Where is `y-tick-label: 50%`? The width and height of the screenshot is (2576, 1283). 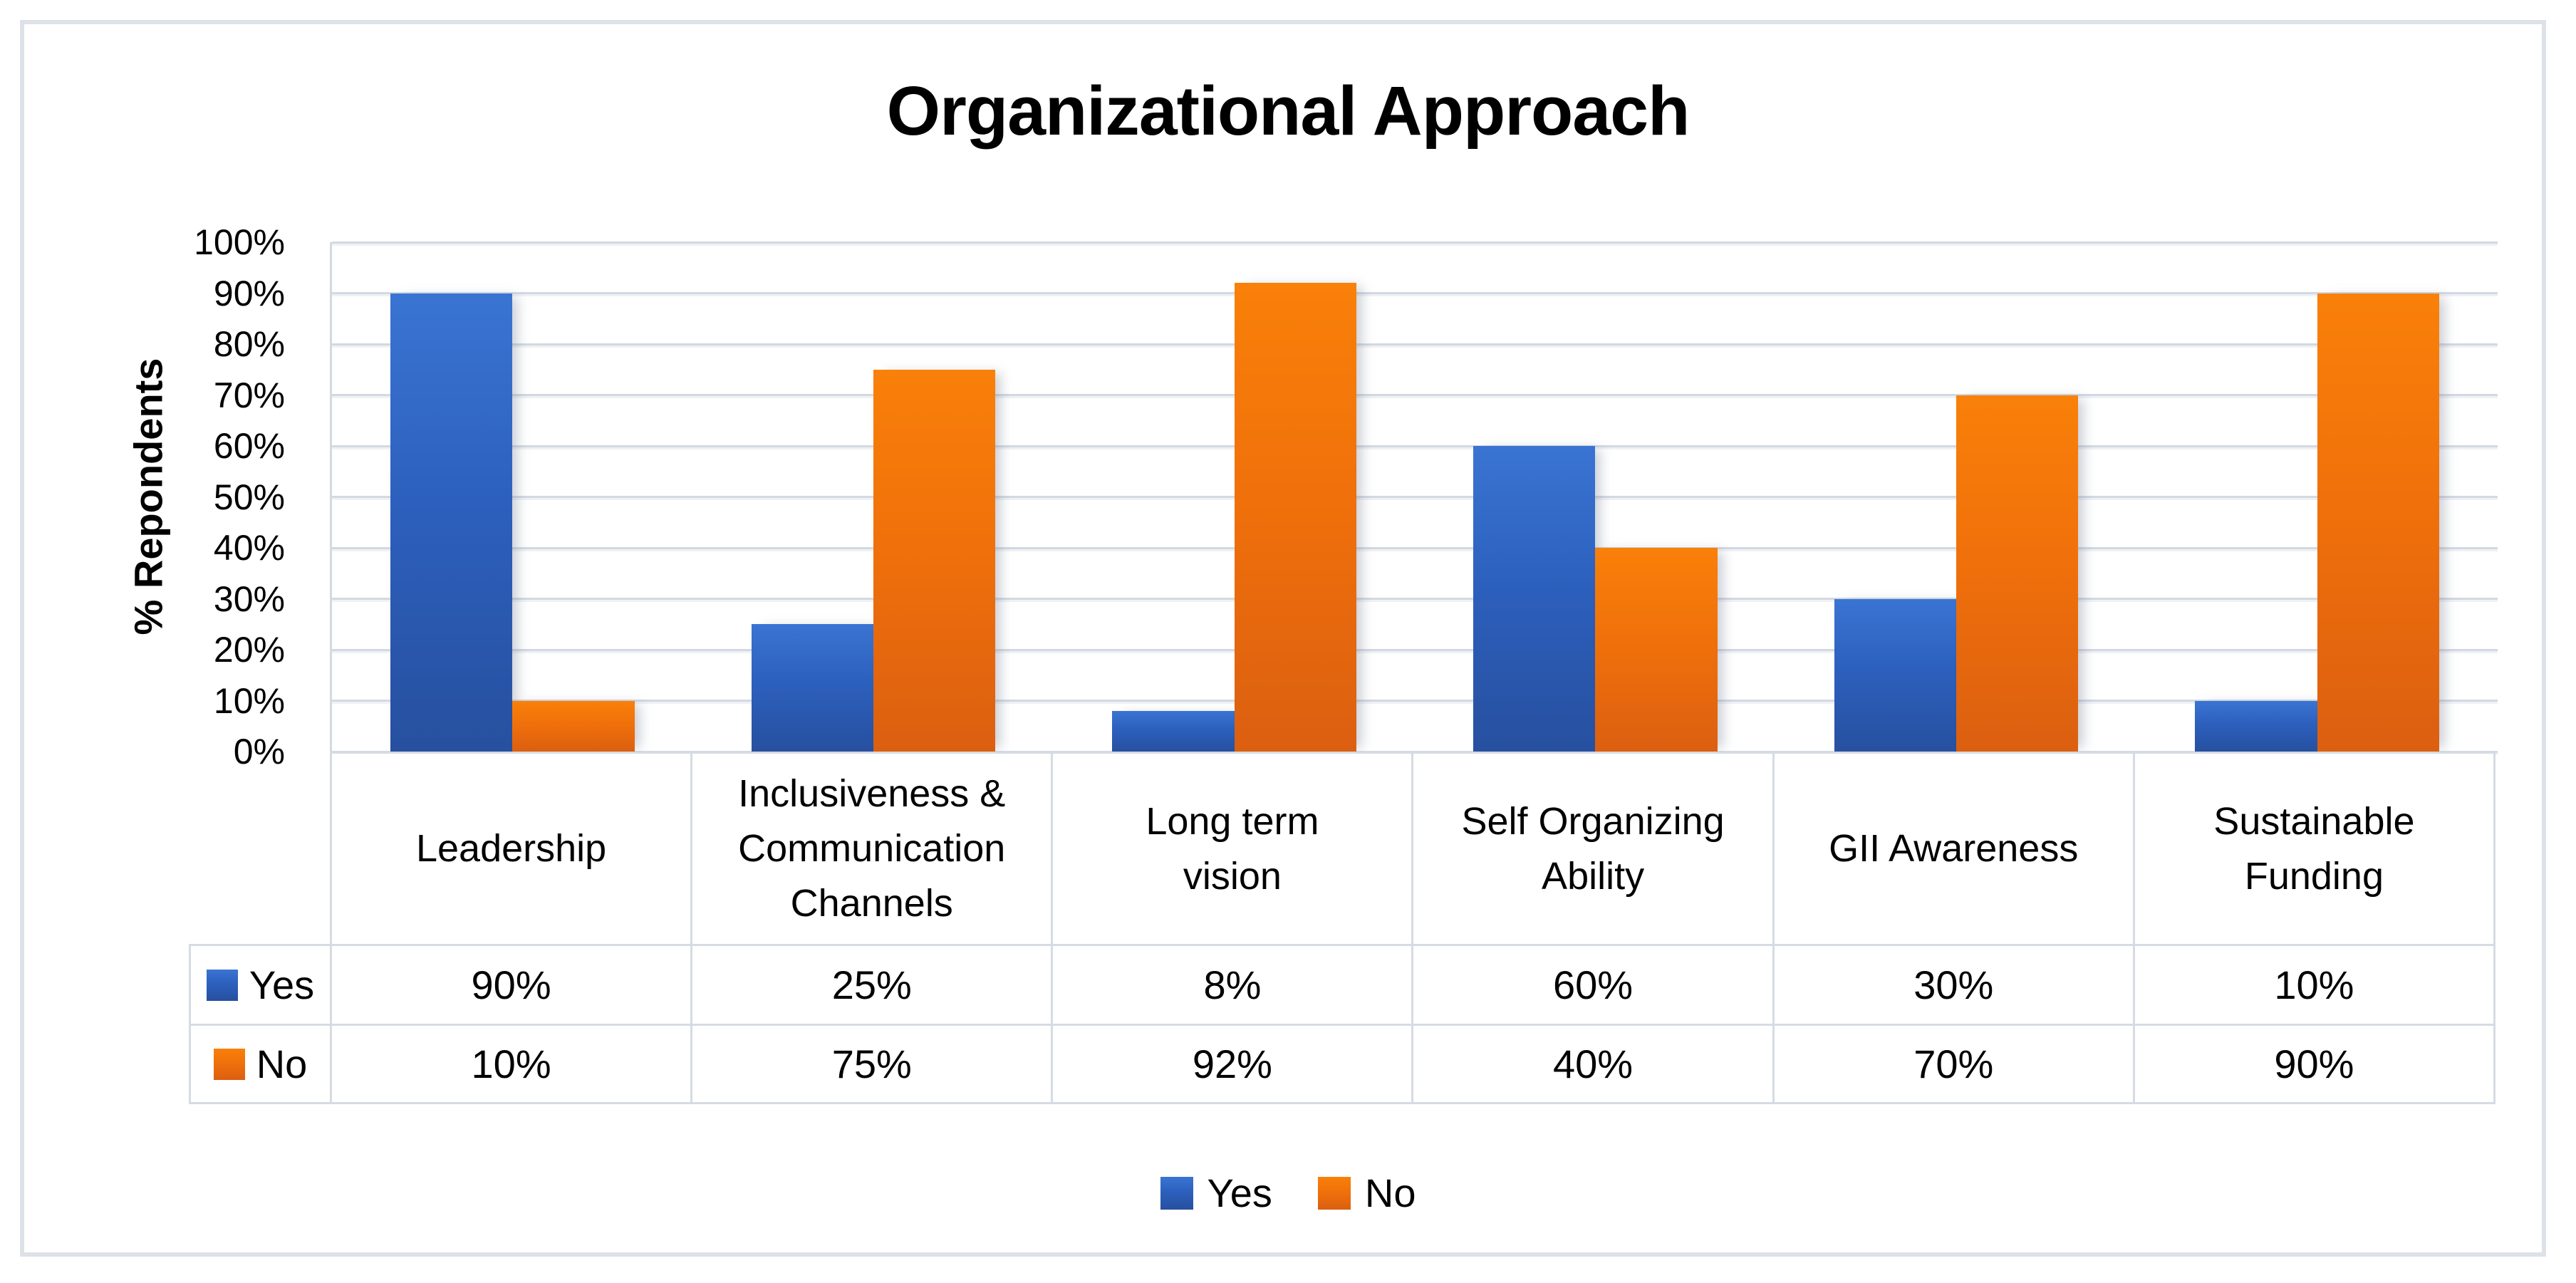 y-tick-label: 50% is located at coordinates (249, 497).